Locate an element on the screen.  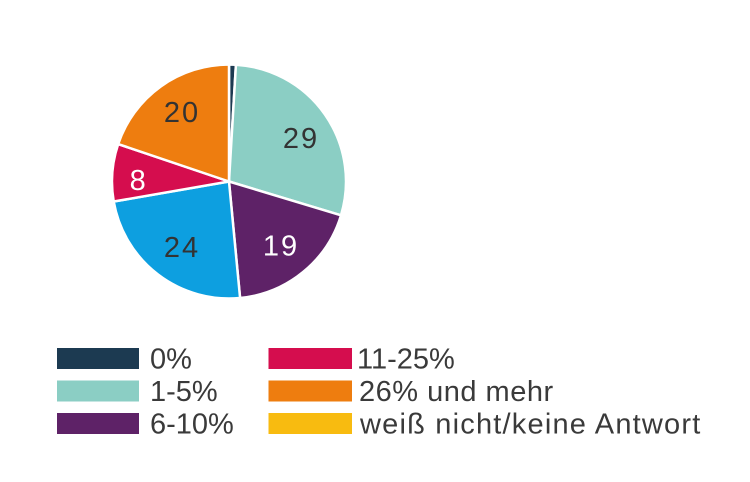
svg-text: 19 is located at coordinates (281, 247).